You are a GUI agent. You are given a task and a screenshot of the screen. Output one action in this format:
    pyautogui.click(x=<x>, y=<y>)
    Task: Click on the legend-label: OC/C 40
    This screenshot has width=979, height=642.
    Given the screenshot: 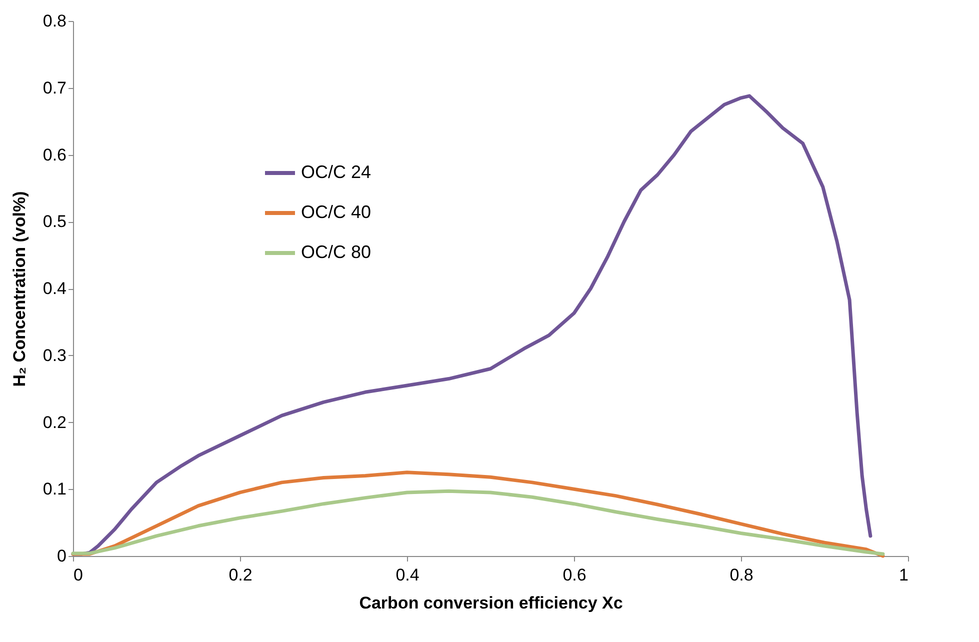 What is the action you would take?
    pyautogui.click(x=336, y=212)
    